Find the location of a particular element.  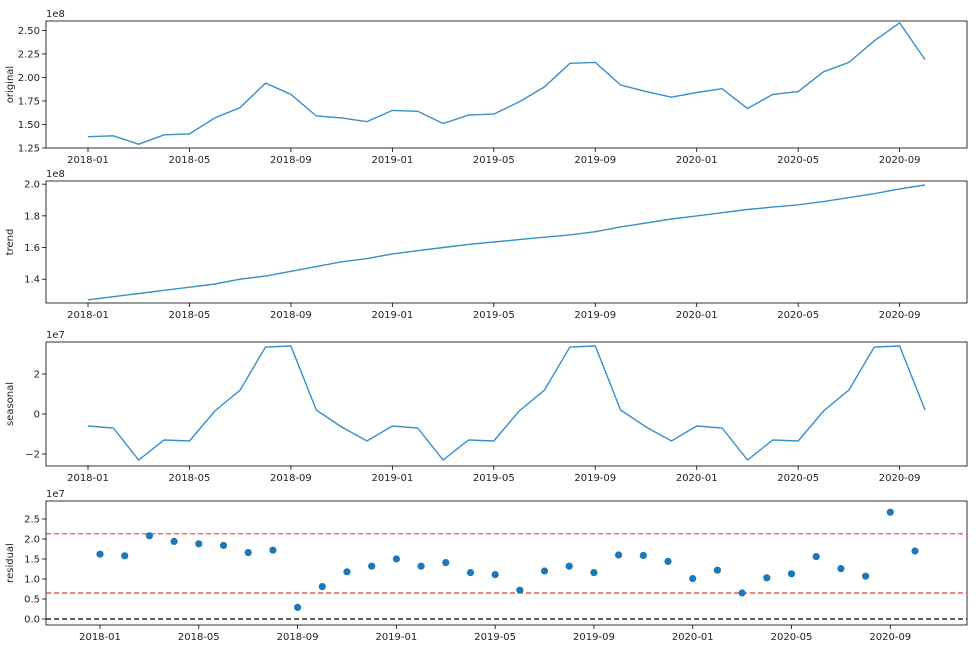

y-tick-label: 1.25 is located at coordinates (29, 149).